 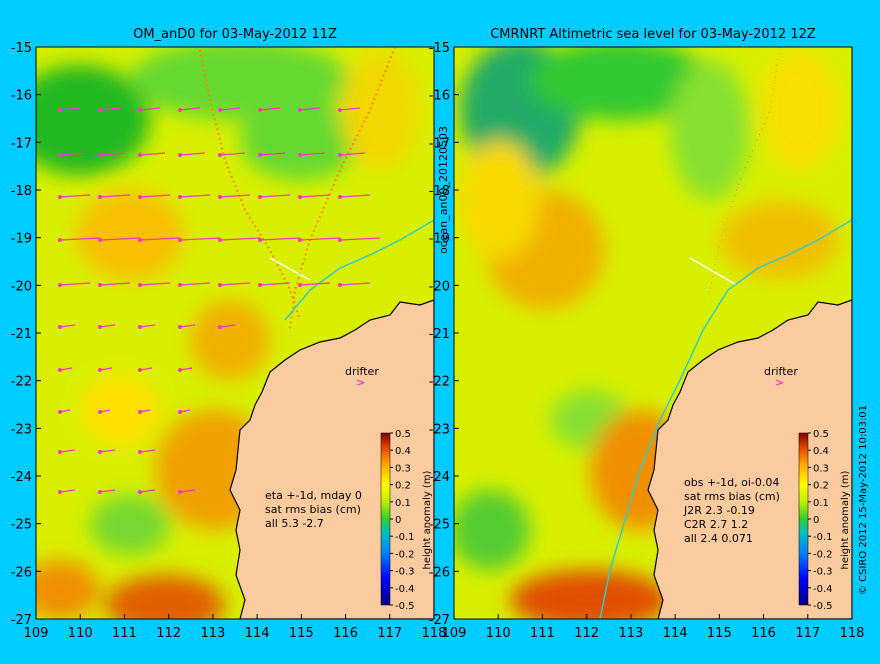 What do you see at coordinates (403, 503) in the screenshot?
I see `colorbar-tick-label: 0.1` at bounding box center [403, 503].